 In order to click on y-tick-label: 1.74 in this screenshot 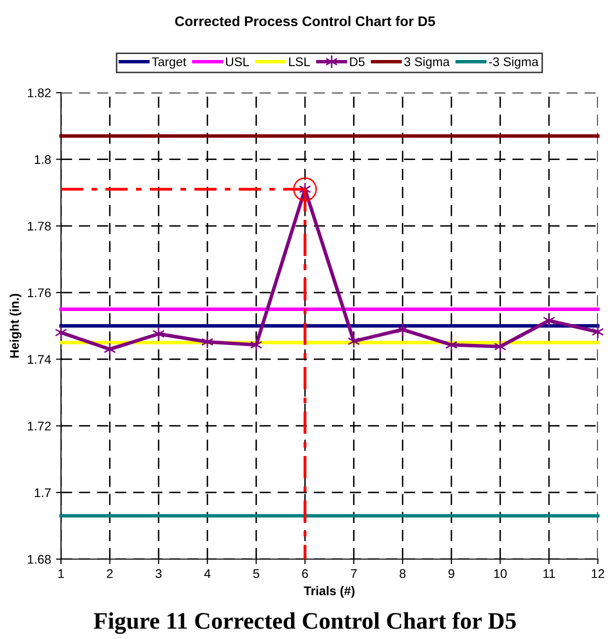, I will do `click(39, 359)`.